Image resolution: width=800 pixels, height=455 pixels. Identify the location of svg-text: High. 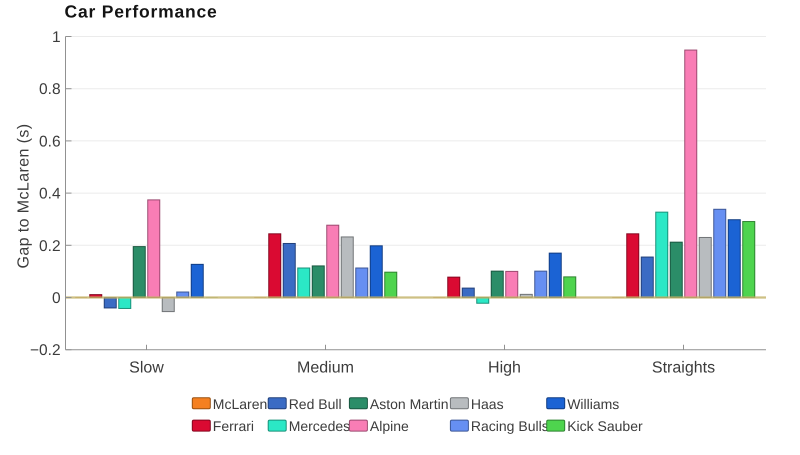
(504, 368).